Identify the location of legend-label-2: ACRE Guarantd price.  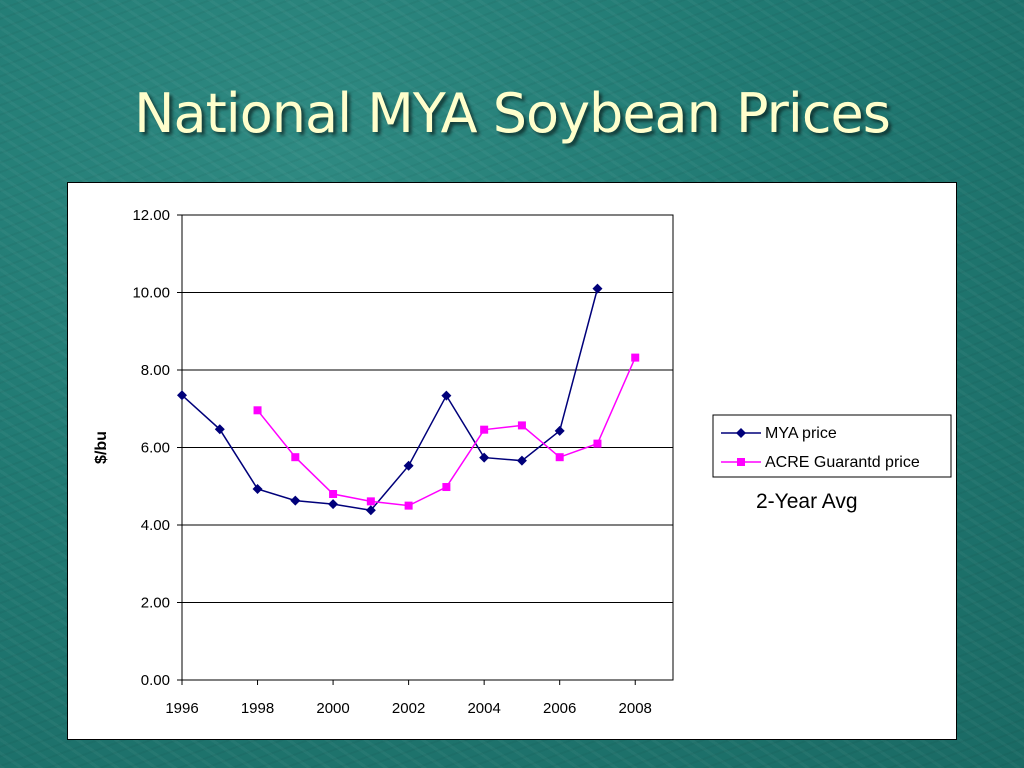
(842, 462).